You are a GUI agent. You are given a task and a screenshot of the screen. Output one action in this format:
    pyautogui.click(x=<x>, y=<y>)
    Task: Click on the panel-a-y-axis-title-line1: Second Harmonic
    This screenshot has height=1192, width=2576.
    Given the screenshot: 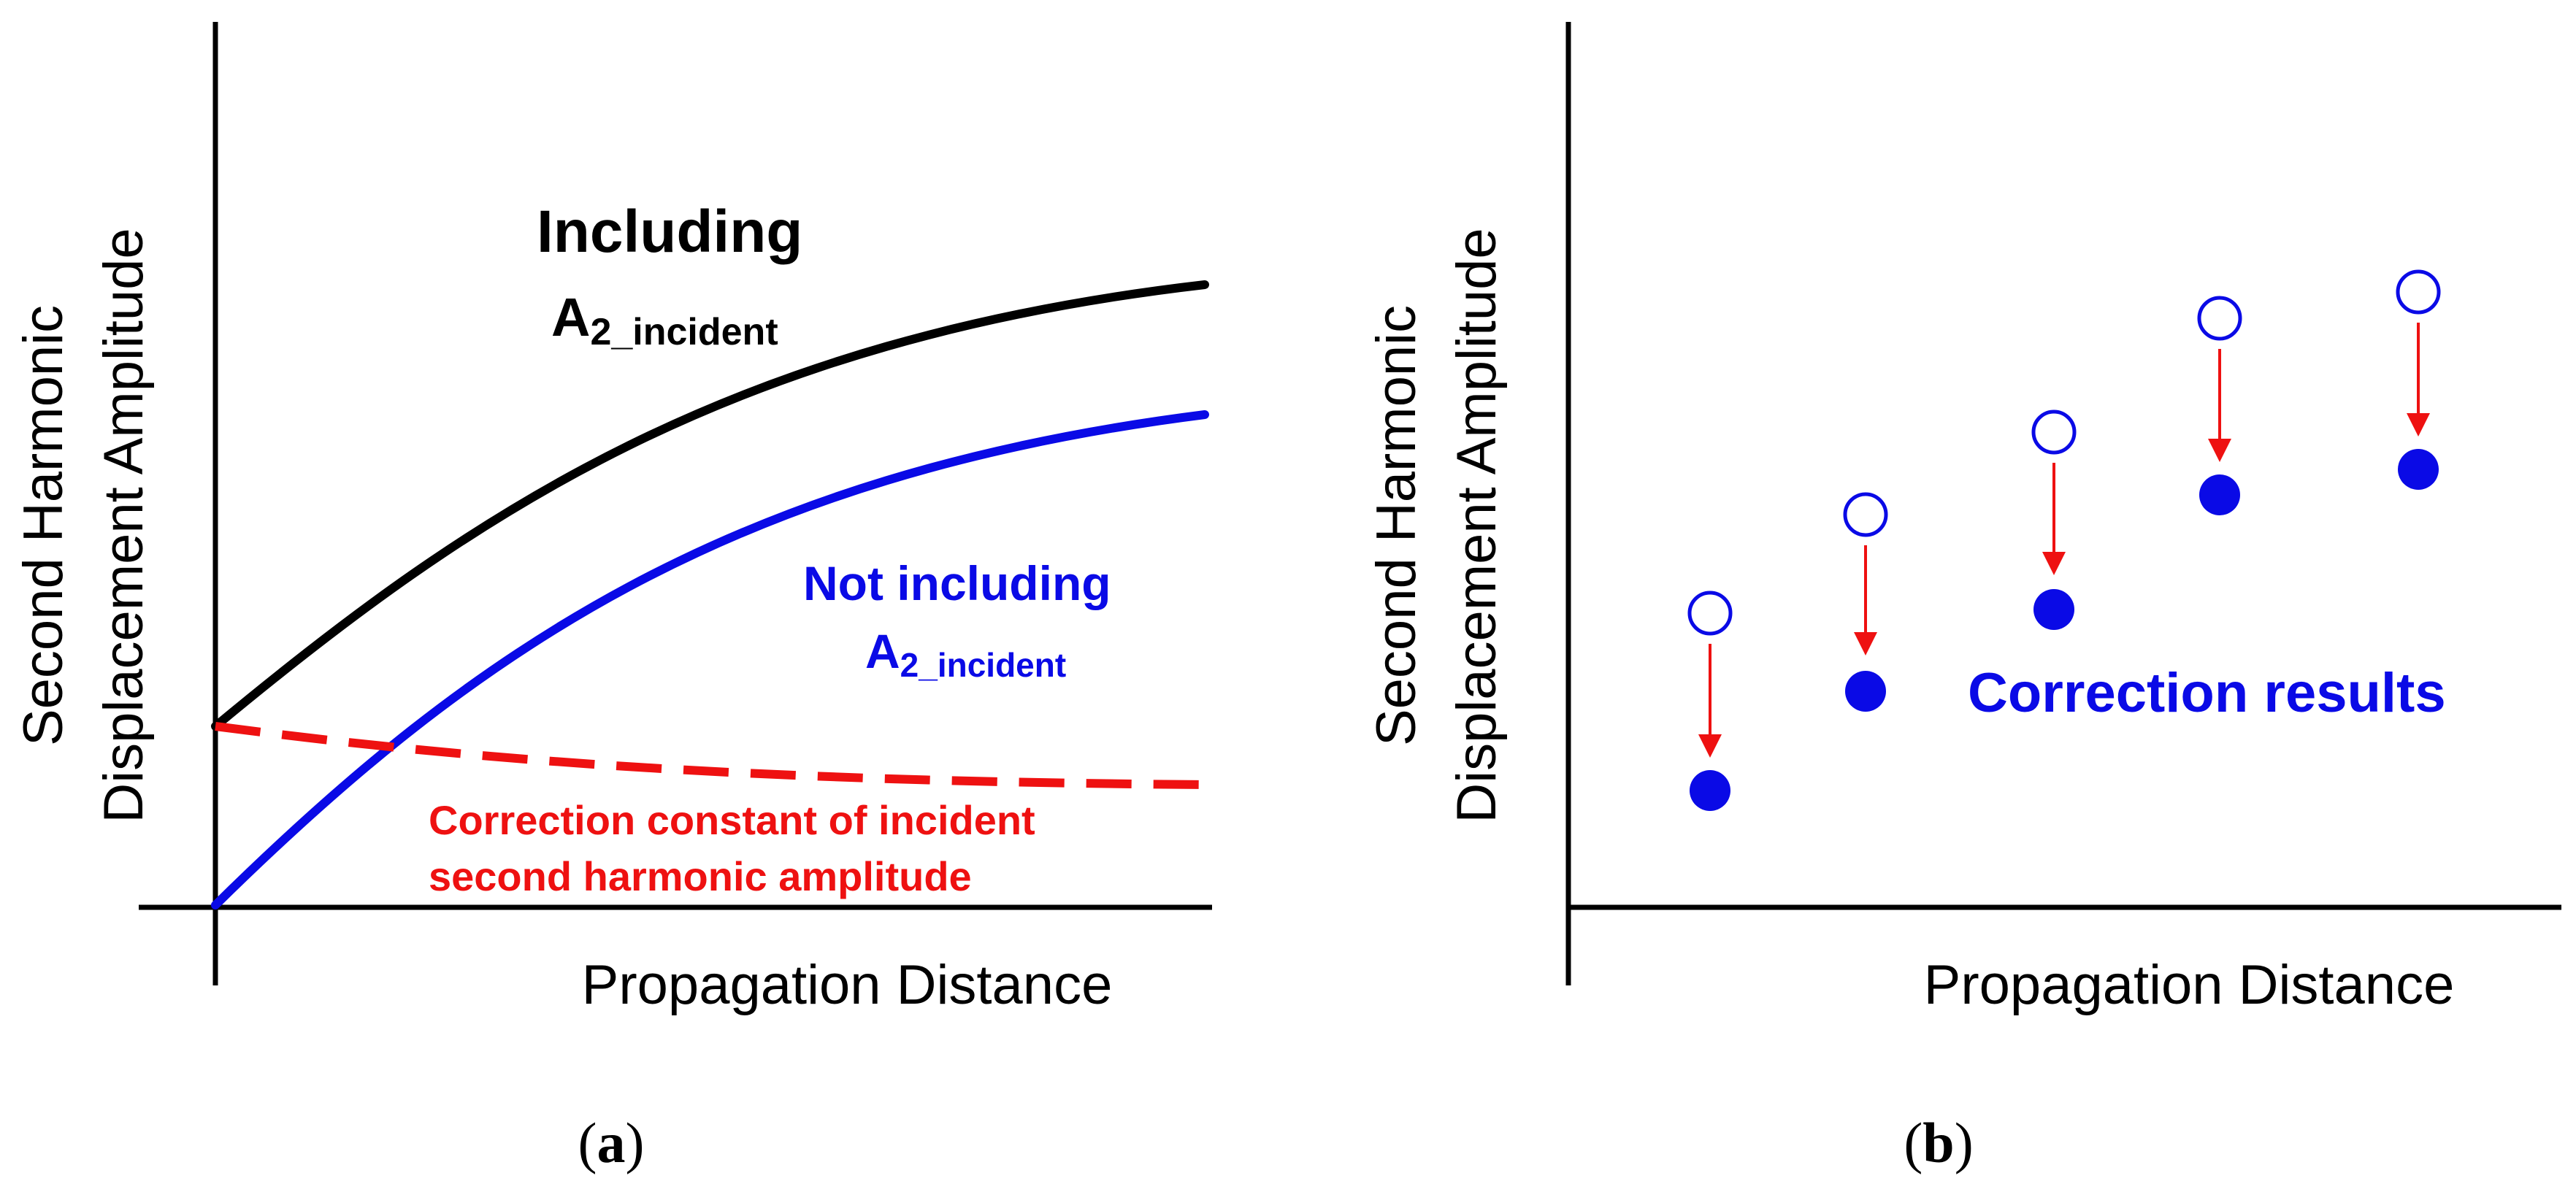 What is the action you would take?
    pyautogui.click(x=43, y=525)
    